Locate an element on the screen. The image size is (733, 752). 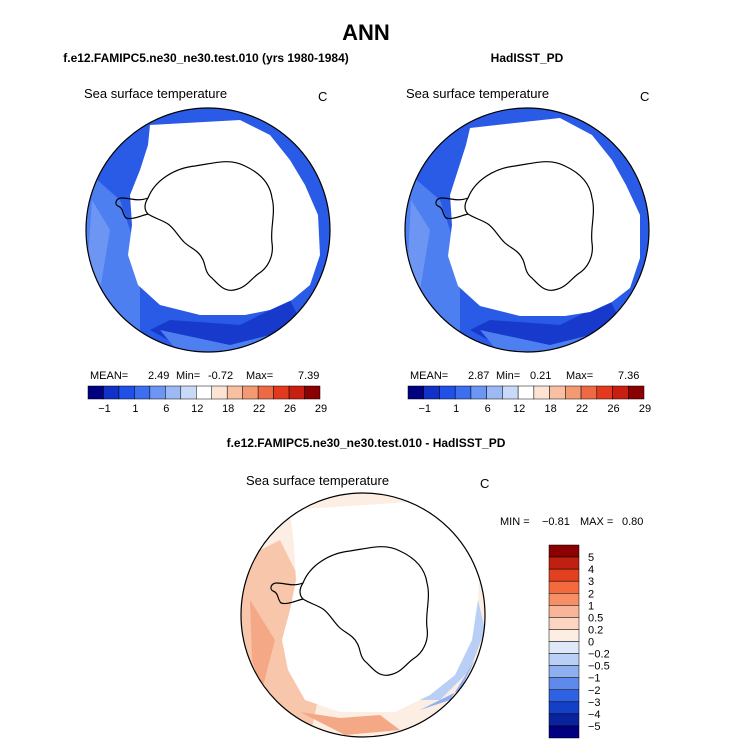
colorbar-diff-tick-label: 0 is located at coordinates (591, 643).